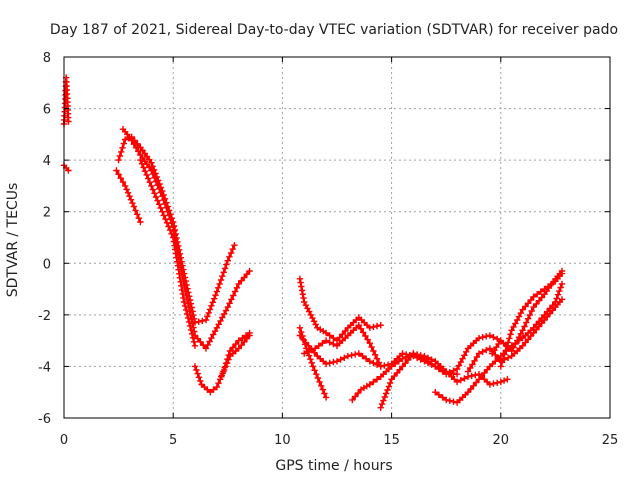 The width and height of the screenshot is (640, 480). What do you see at coordinates (44, 316) in the screenshot?
I see `y-tick-label: -2` at bounding box center [44, 316].